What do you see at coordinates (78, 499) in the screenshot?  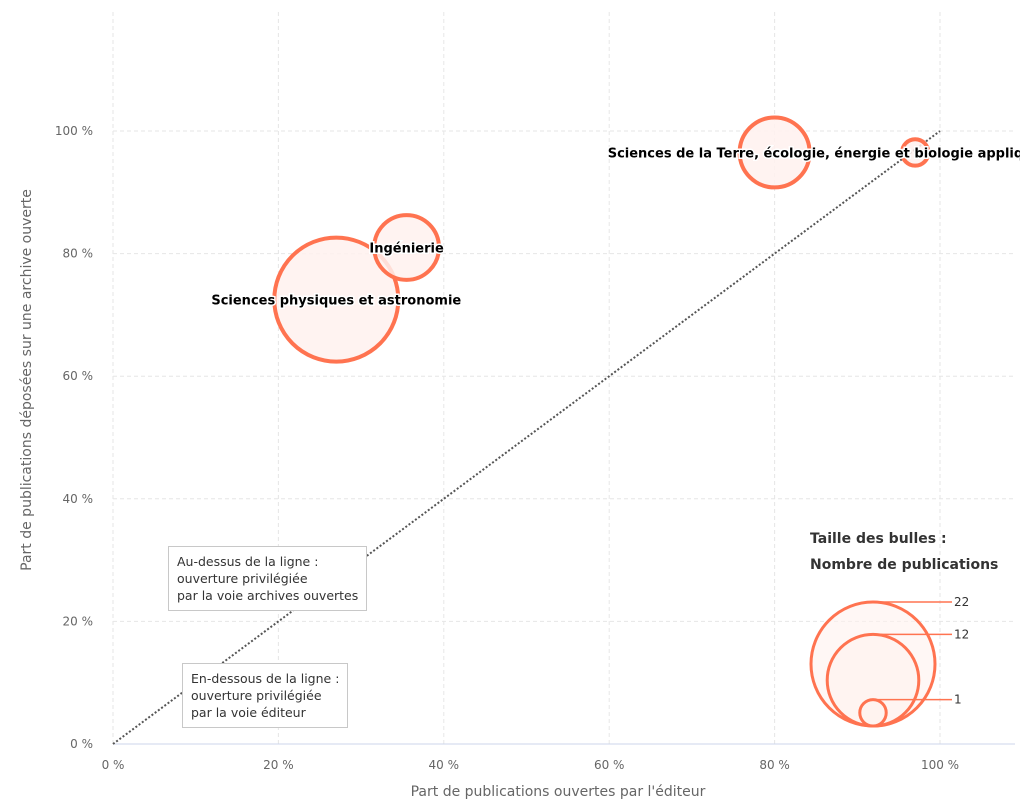 I see `y-tick-label: 40 %` at bounding box center [78, 499].